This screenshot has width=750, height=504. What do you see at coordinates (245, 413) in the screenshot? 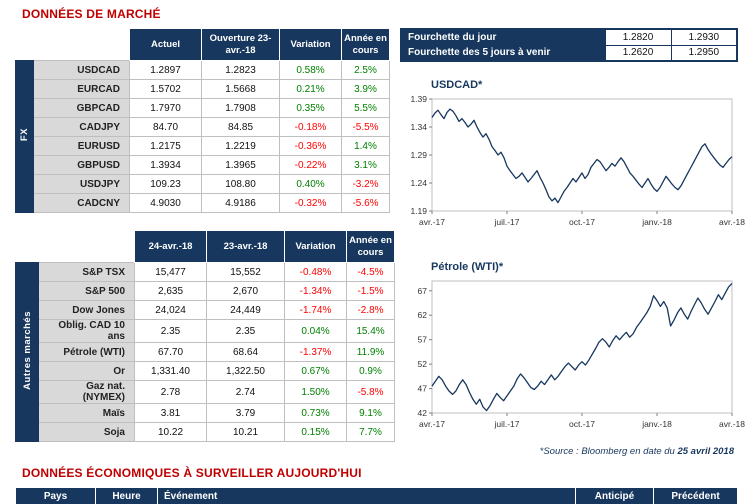
I see `cell-open: 3.79` at bounding box center [245, 413].